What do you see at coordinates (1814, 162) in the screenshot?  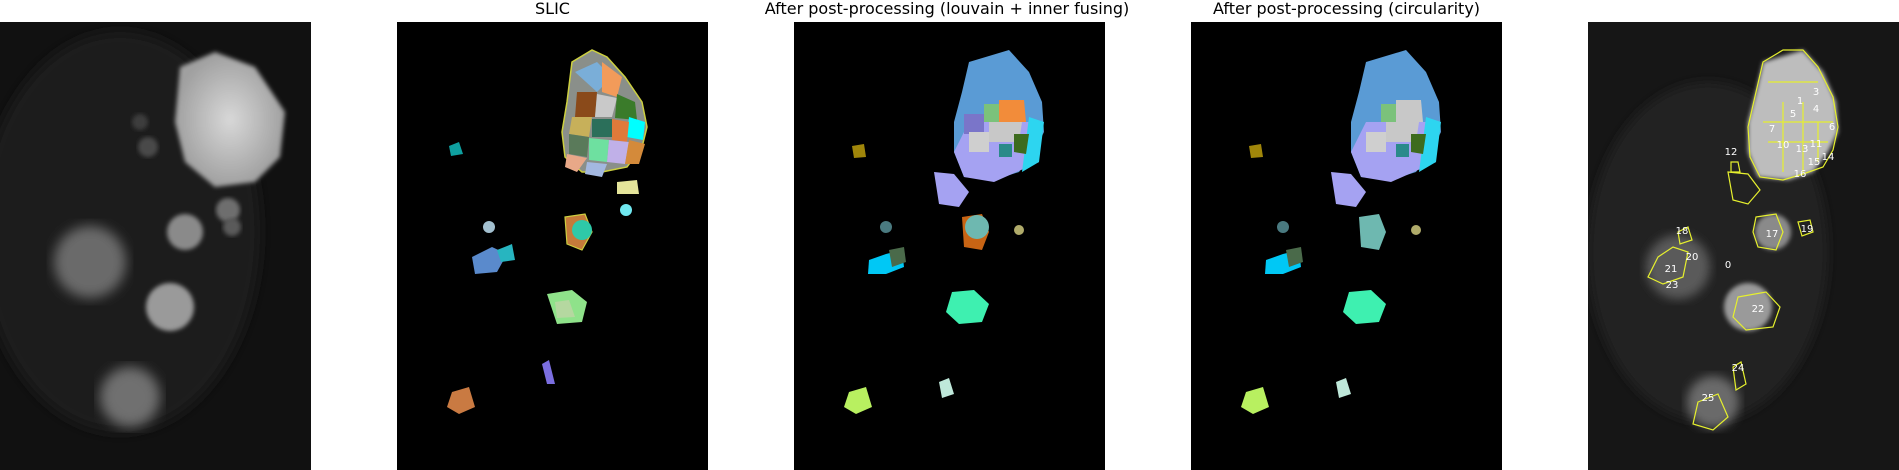 I see `cell-label-15: 15` at bounding box center [1814, 162].